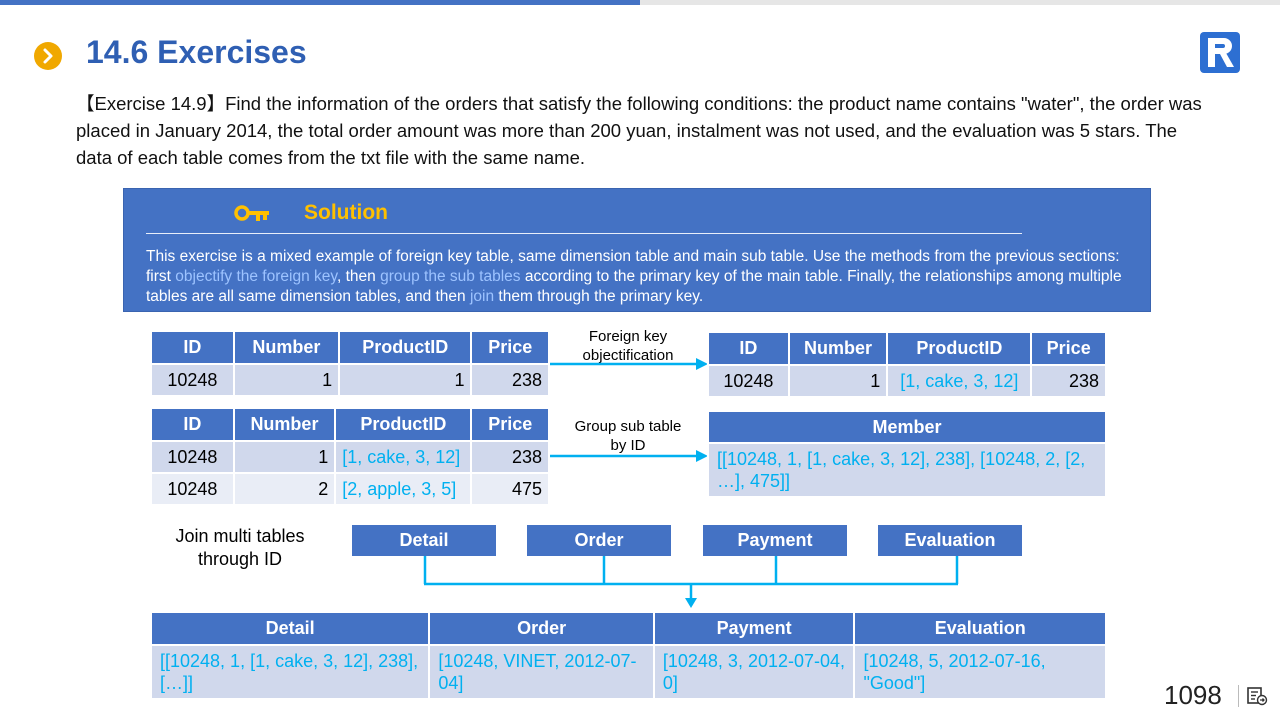 The width and height of the screenshot is (1280, 720). I want to click on payment-table-box: Payment, so click(775, 540).